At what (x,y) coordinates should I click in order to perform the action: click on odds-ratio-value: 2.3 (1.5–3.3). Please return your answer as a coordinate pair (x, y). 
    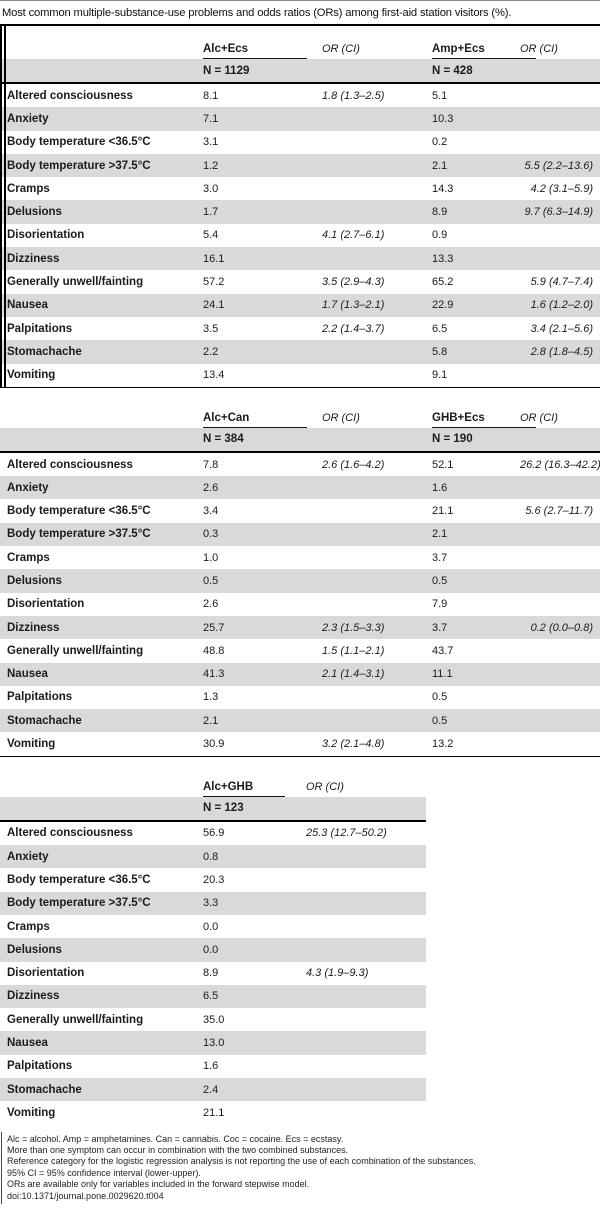
    Looking at the image, I should click on (353, 627).